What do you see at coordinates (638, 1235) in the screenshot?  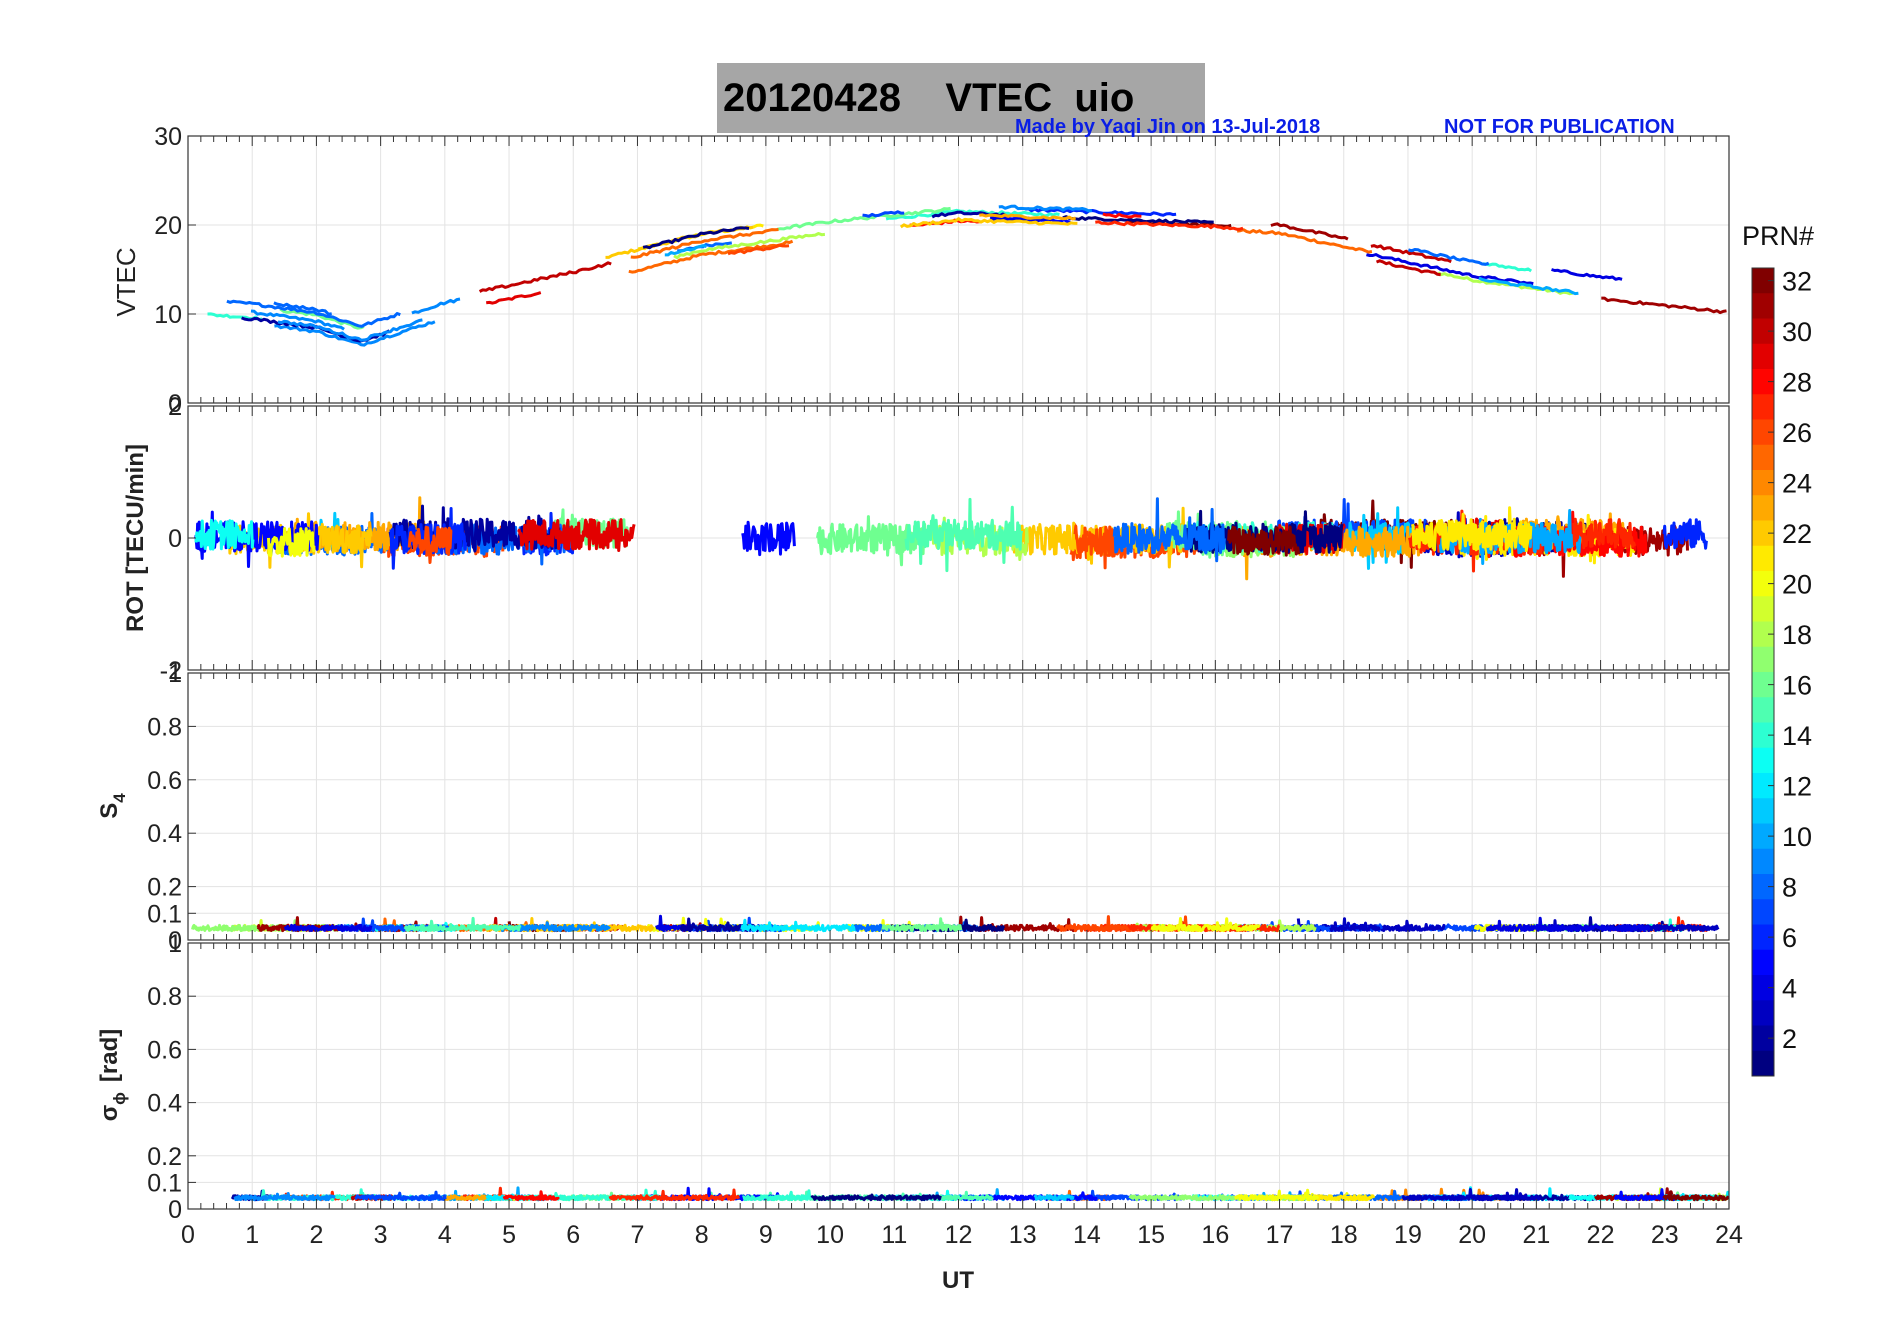 I see `x-tick-label: 7` at bounding box center [638, 1235].